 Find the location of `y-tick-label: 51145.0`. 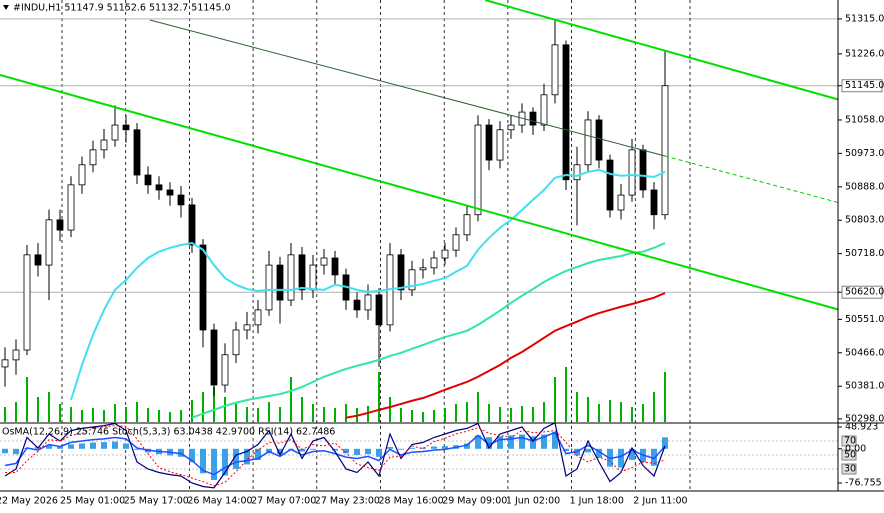

y-tick-label: 51145.0 is located at coordinates (864, 85).